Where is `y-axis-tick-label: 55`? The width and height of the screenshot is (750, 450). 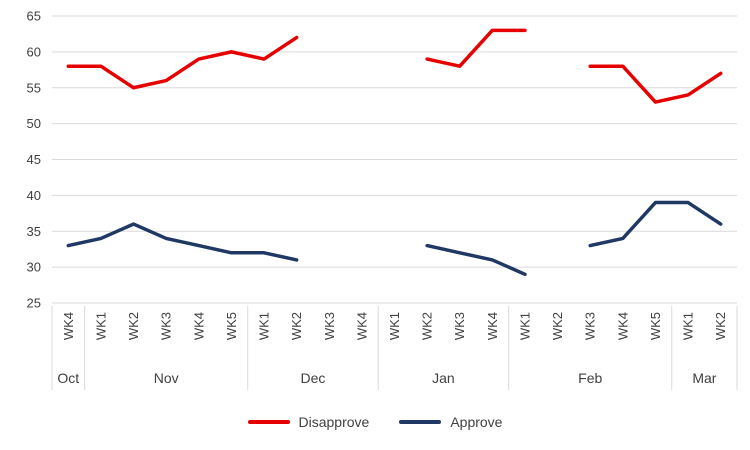
y-axis-tick-label: 55 is located at coordinates (34, 87).